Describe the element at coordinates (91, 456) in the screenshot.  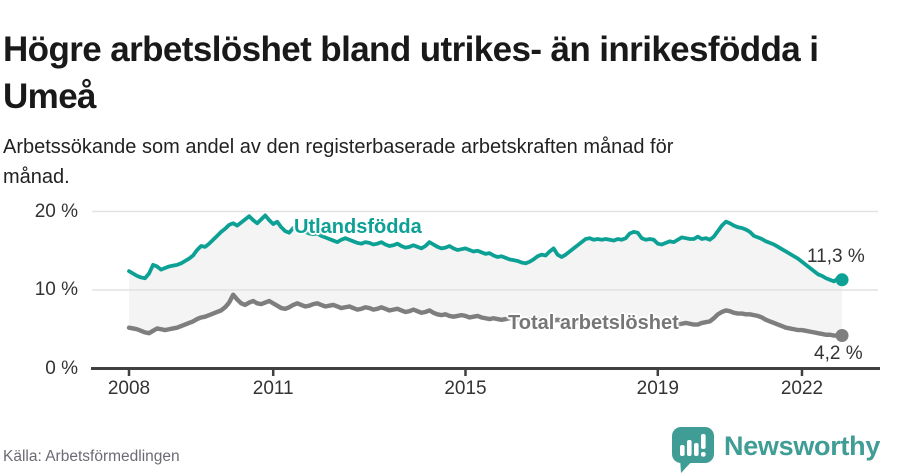
I see `source-attribution: Källa: Arbetsförmedlingen` at that location.